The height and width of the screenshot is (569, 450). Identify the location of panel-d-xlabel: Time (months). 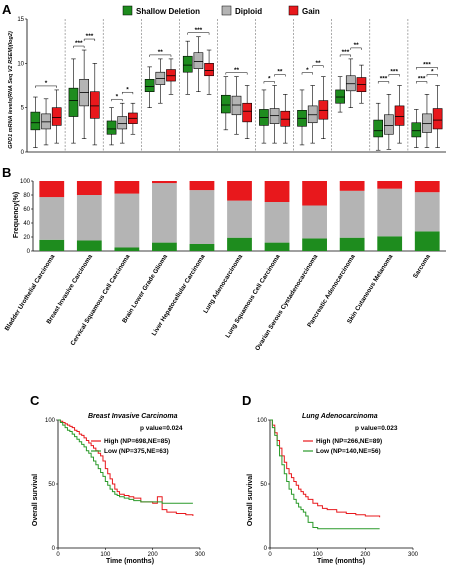
(341, 561).